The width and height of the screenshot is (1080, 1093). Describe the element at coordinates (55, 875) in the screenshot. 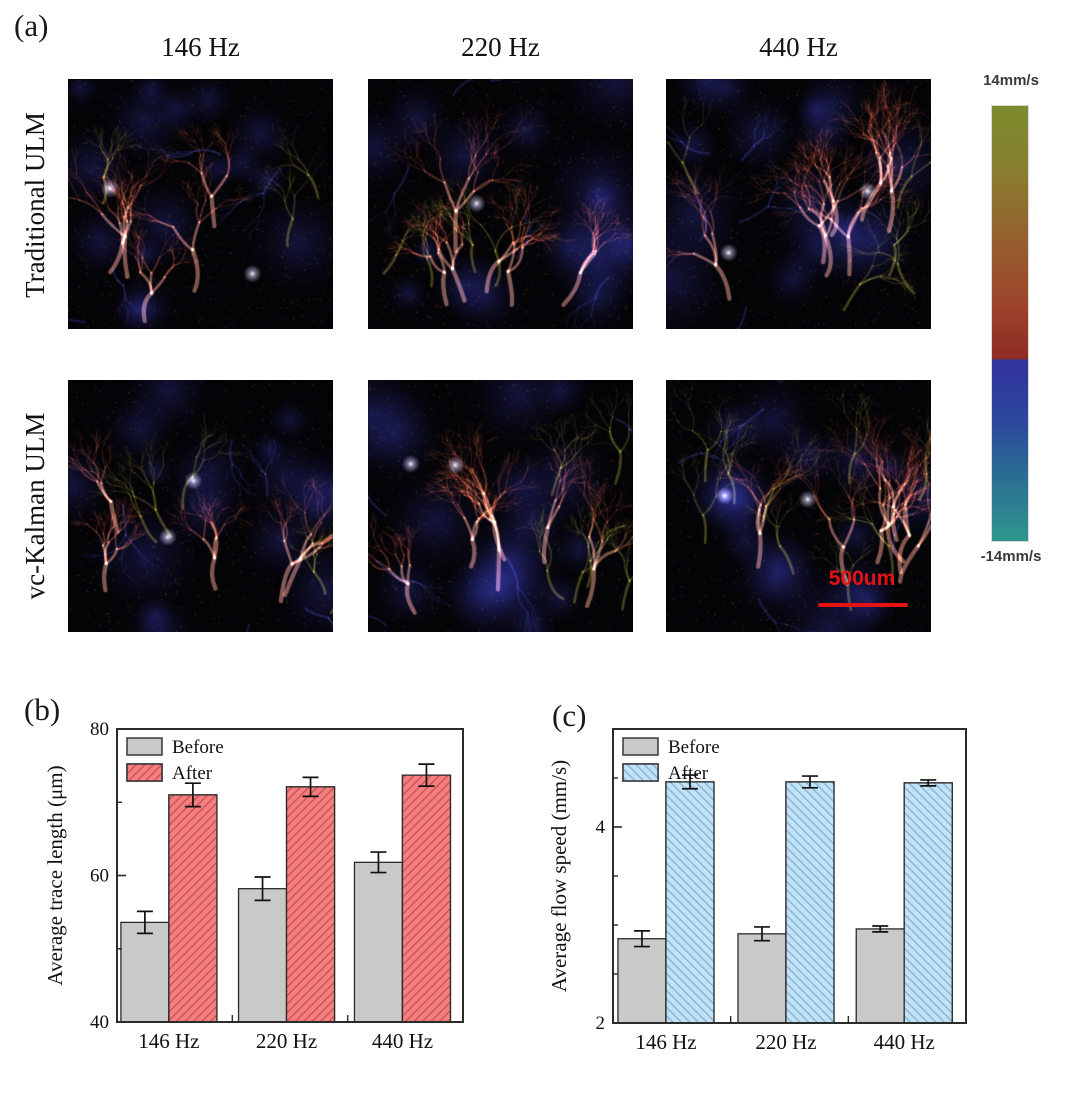

I see `y-axis-label-trace-length: Average trace length (μm)` at that location.